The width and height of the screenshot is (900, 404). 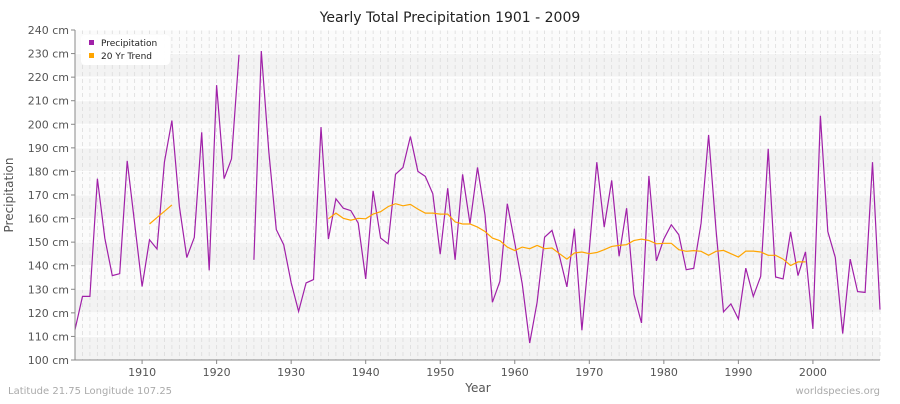 I want to click on y-tick-label: 130 cm, so click(x=48, y=289).